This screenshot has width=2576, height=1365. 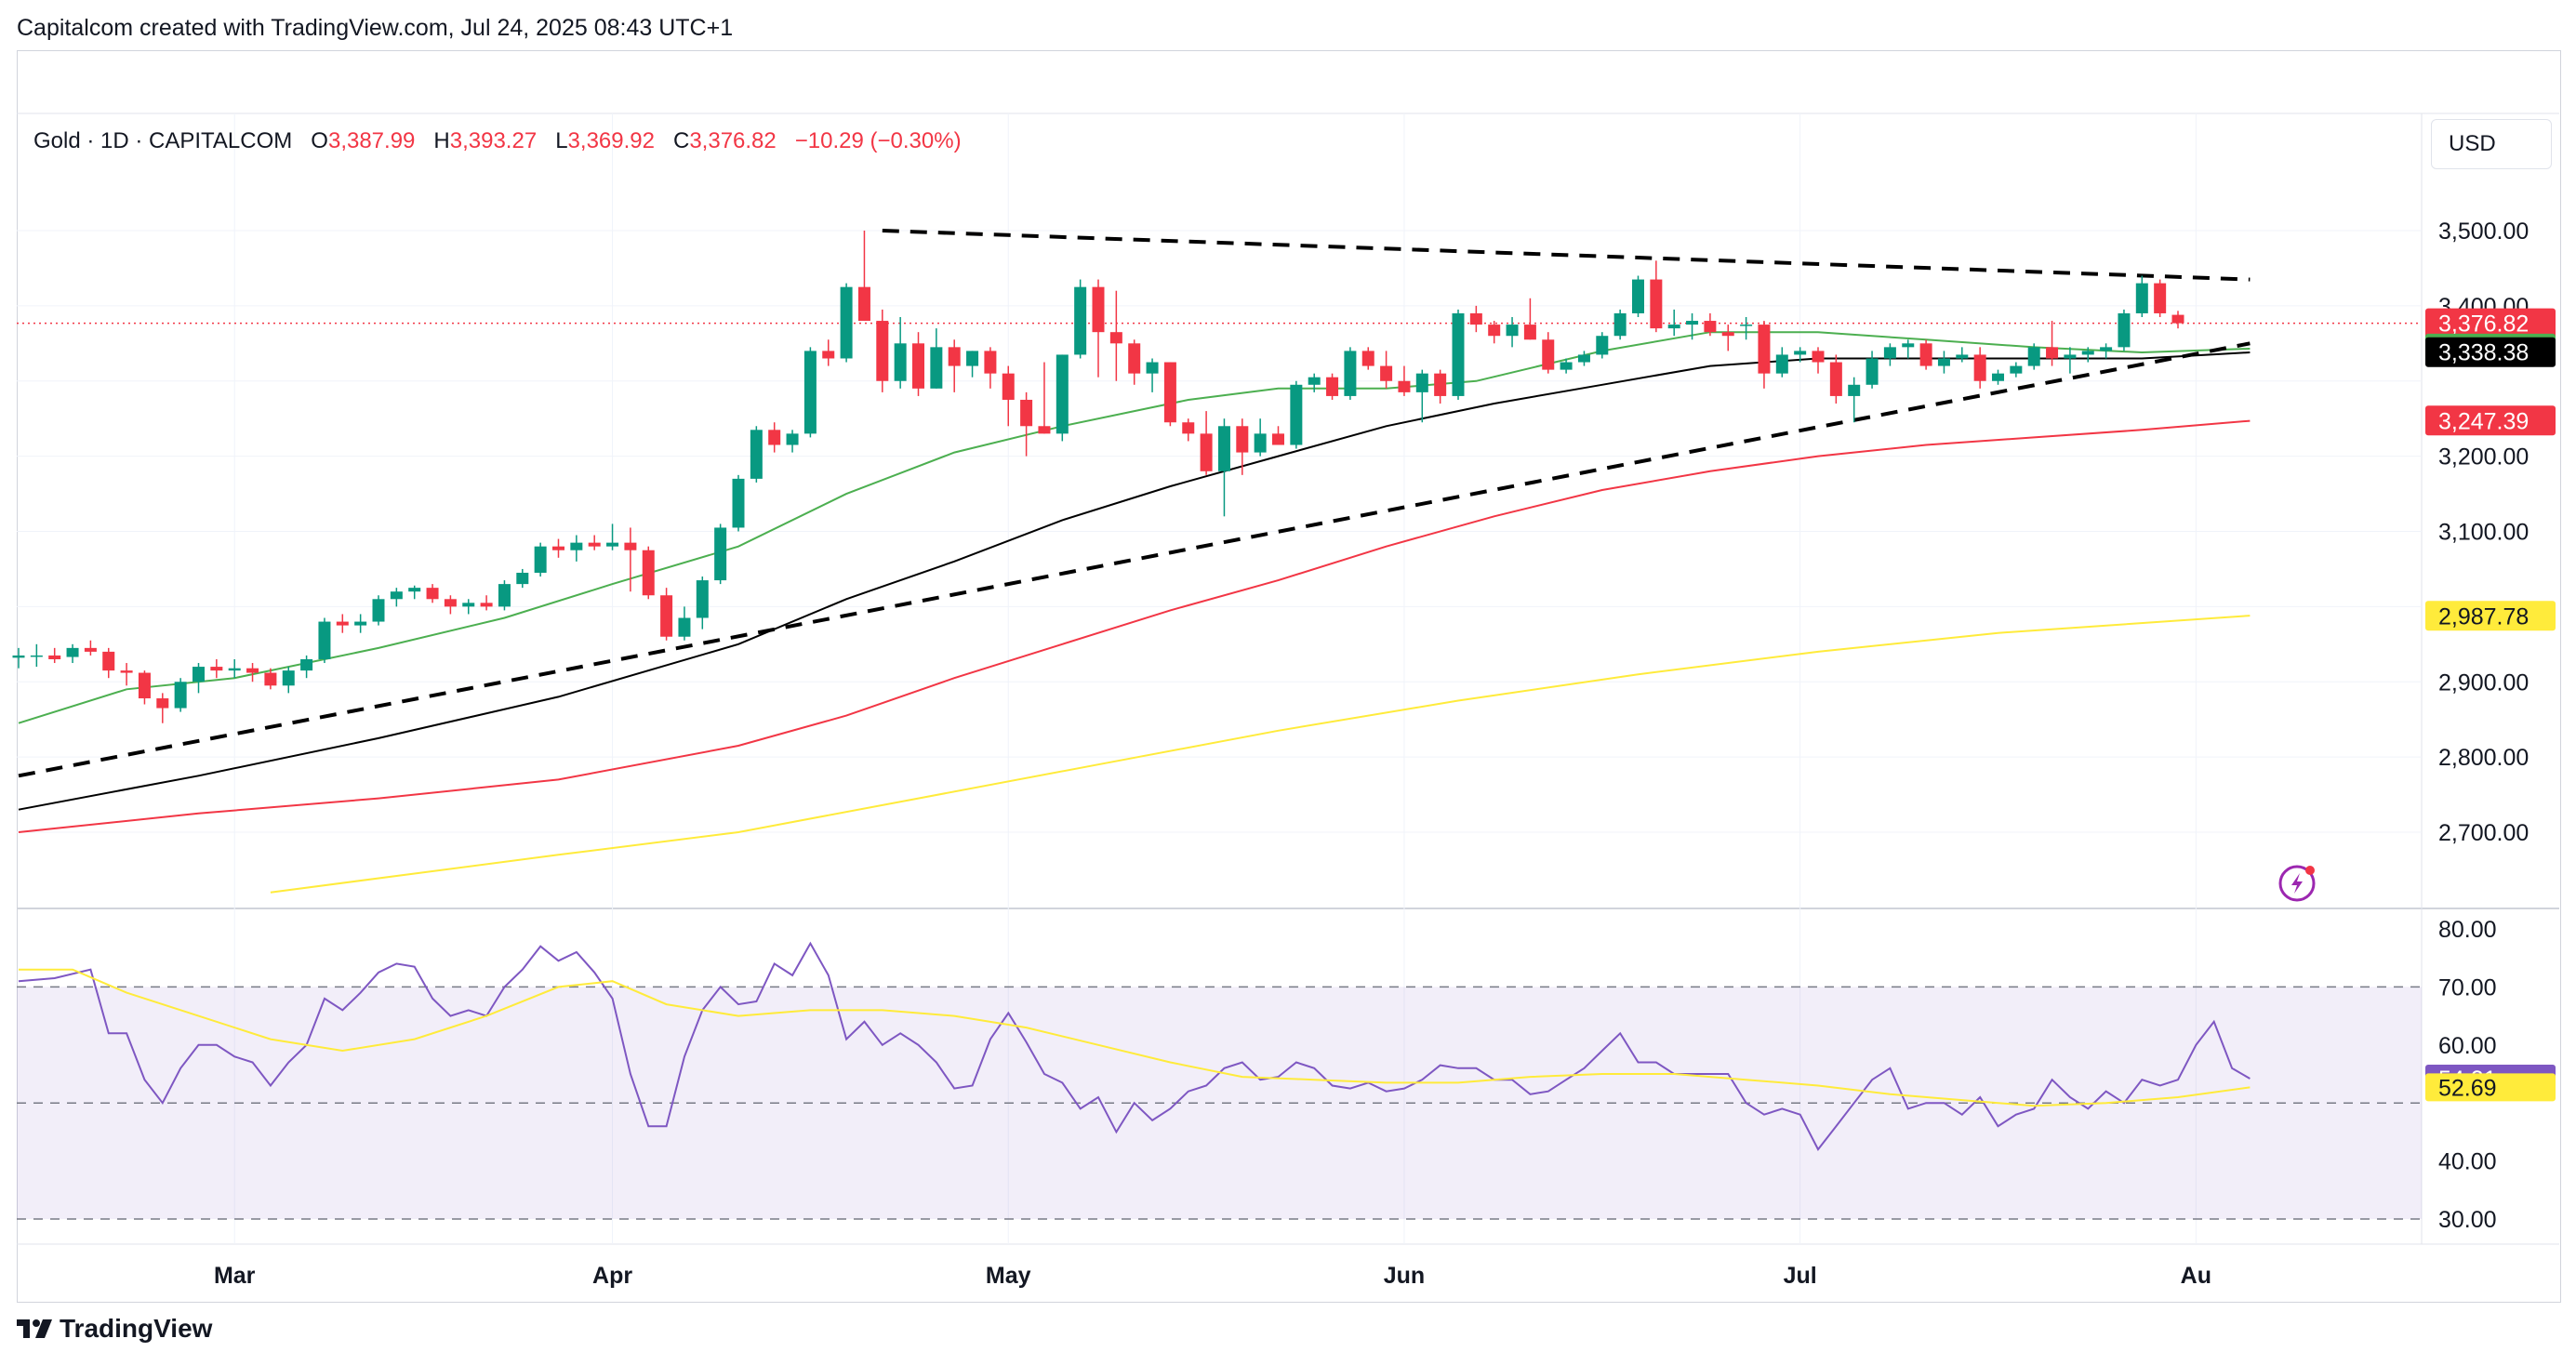 What do you see at coordinates (136, 1328) in the screenshot?
I see `brand-name: TradingView` at bounding box center [136, 1328].